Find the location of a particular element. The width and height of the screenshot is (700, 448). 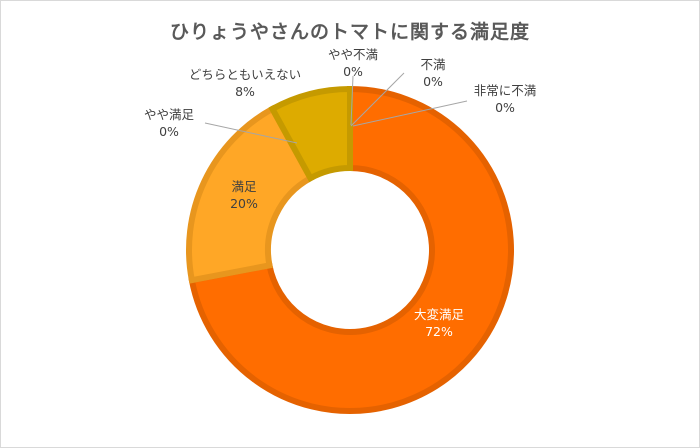

value-label-0: 72% is located at coordinates (439, 331).